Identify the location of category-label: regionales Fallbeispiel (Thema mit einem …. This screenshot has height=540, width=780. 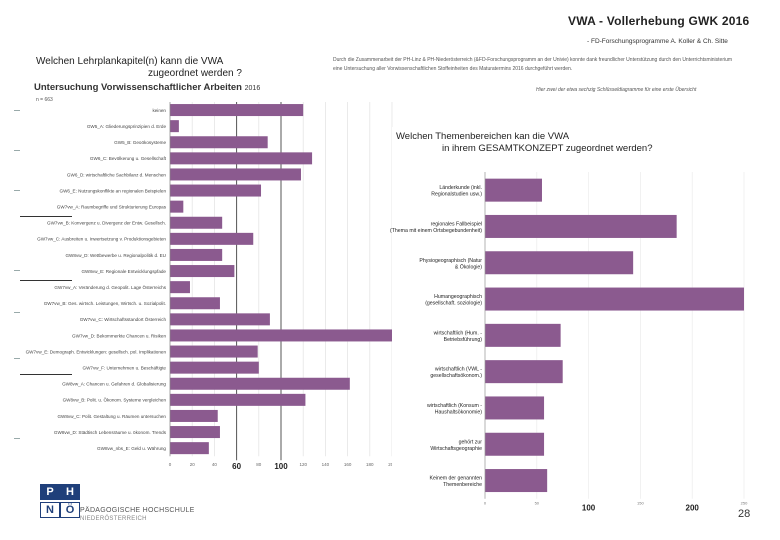
(436, 227).